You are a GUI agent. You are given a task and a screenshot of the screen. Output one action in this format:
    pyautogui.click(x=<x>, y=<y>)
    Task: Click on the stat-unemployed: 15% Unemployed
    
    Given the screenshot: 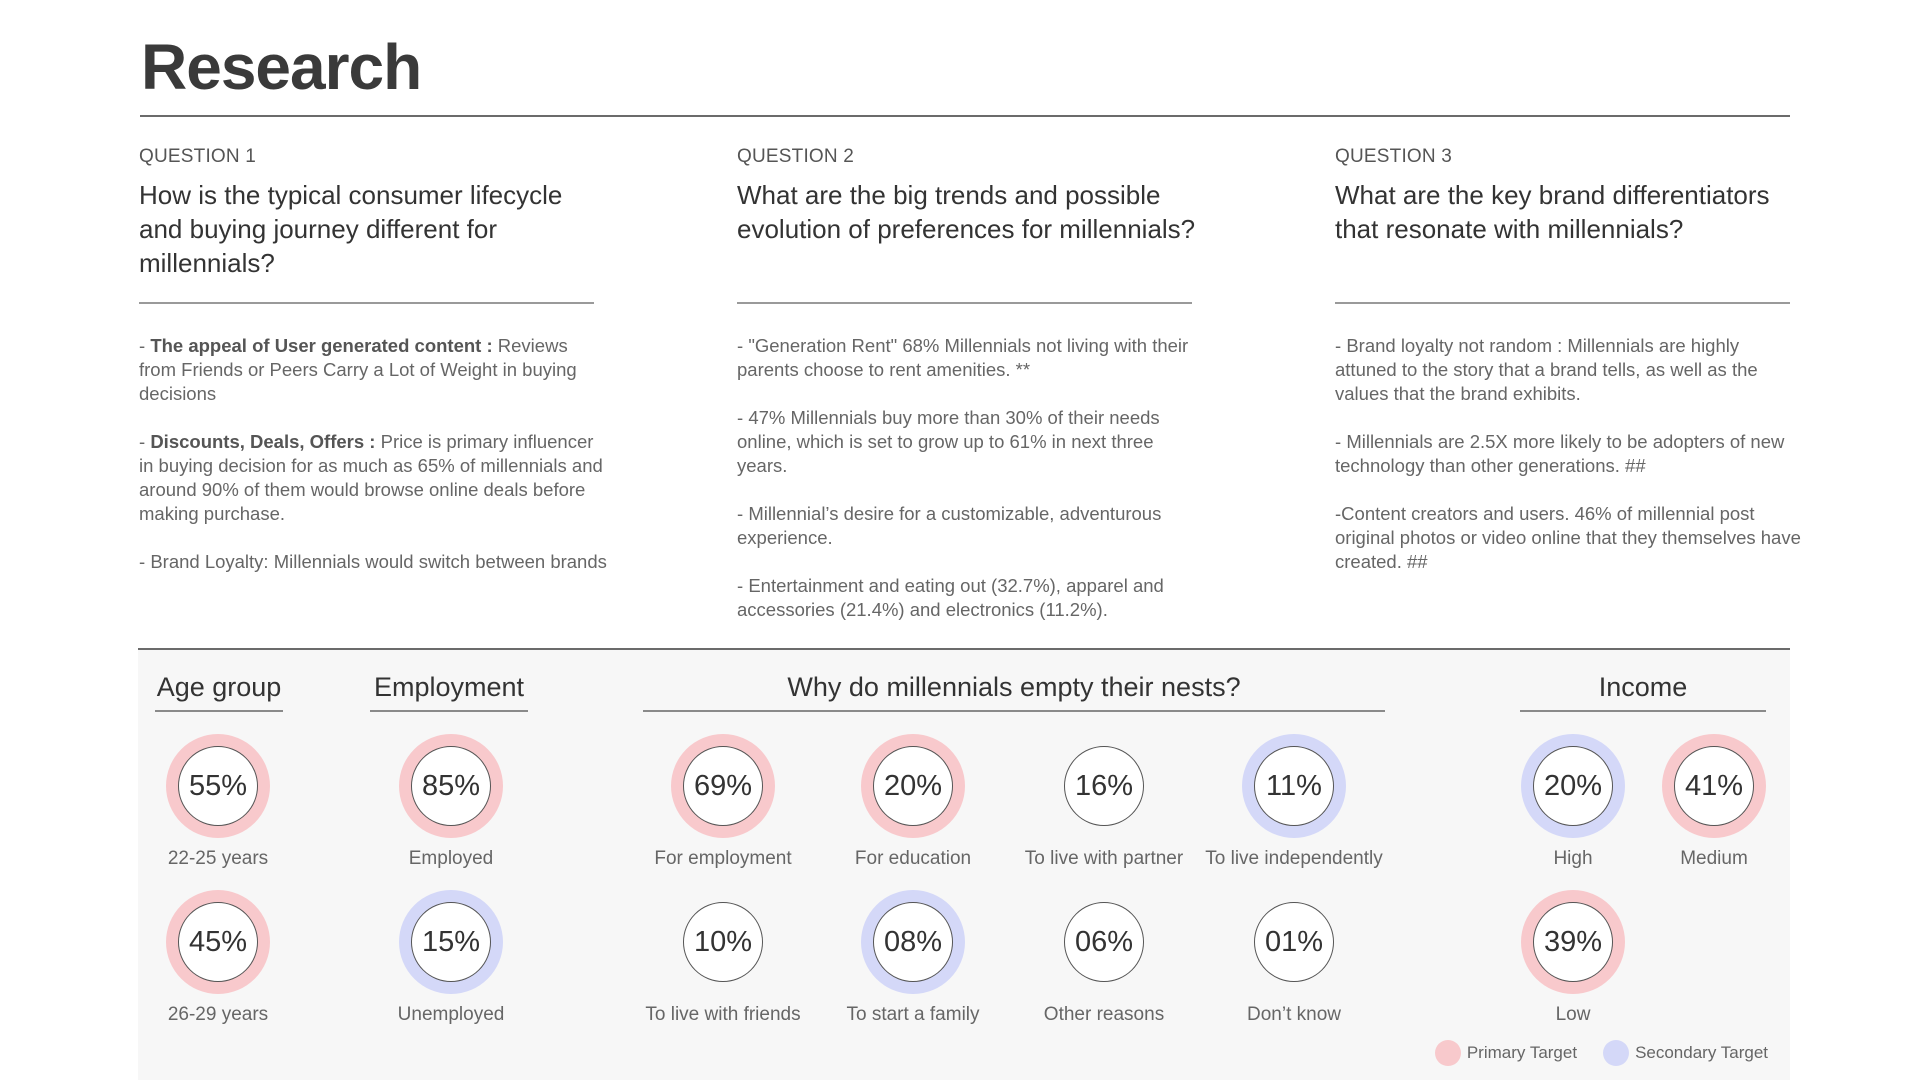 What is the action you would take?
    pyautogui.click(x=451, y=958)
    